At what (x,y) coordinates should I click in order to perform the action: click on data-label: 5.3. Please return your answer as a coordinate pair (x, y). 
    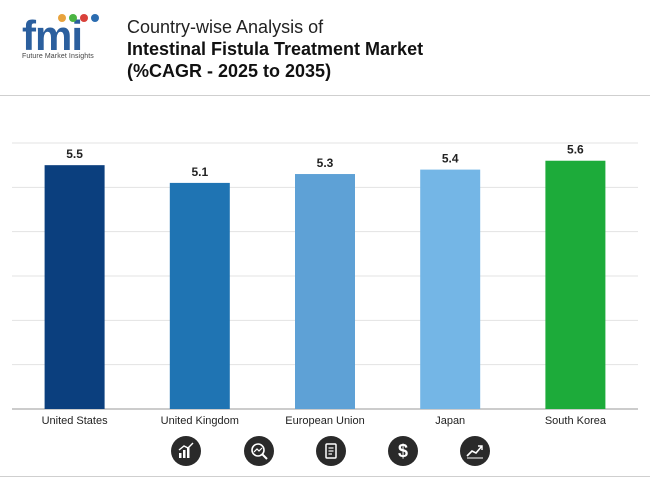
    Looking at the image, I should click on (325, 163).